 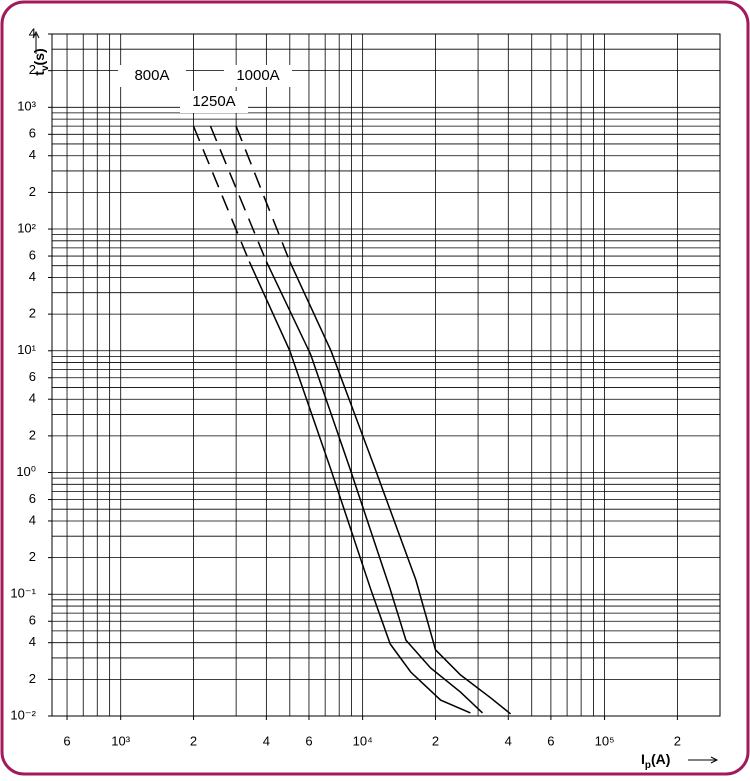 I want to click on y-label-sub: v, so click(x=45, y=68).